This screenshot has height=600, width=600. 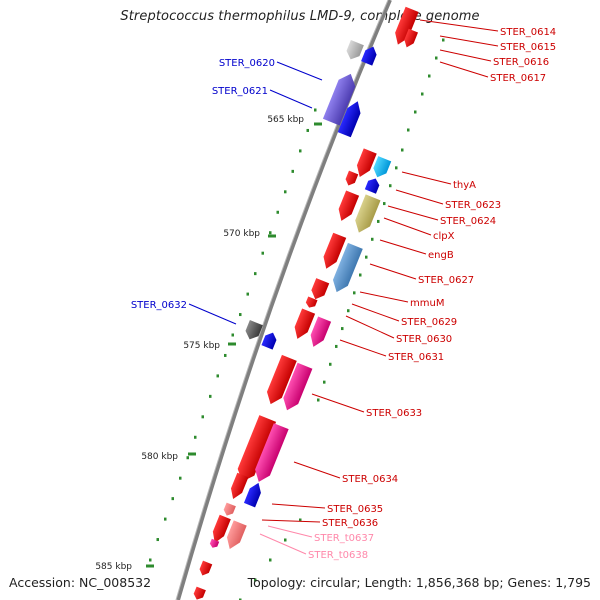 What do you see at coordinates (528, 32) in the screenshot?
I see `gene-label-ster-0614: STER_0614` at bounding box center [528, 32].